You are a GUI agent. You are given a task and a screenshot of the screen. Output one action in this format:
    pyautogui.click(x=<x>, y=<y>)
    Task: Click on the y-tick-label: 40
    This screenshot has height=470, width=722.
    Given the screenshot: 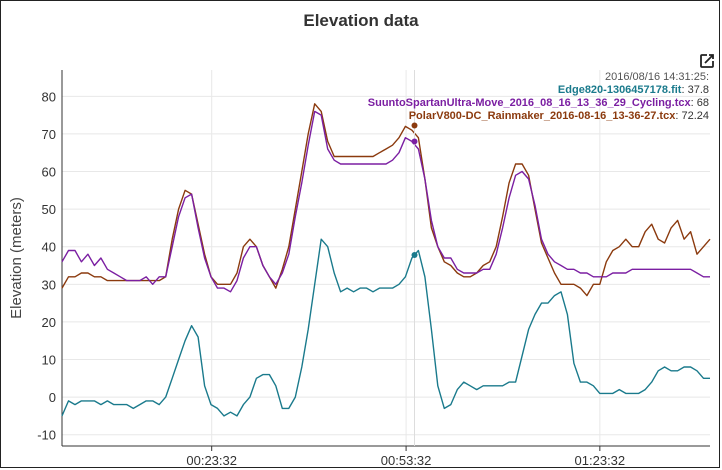 What is the action you would take?
    pyautogui.click(x=49, y=247)
    